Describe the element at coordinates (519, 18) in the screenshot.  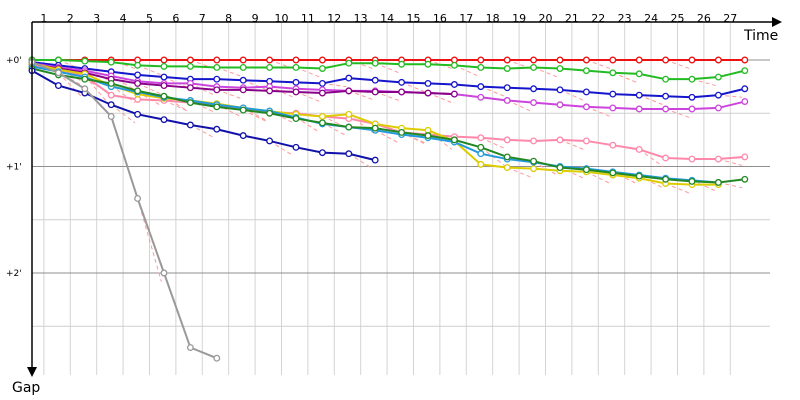
I see `x-tick-label: 19` at that location.